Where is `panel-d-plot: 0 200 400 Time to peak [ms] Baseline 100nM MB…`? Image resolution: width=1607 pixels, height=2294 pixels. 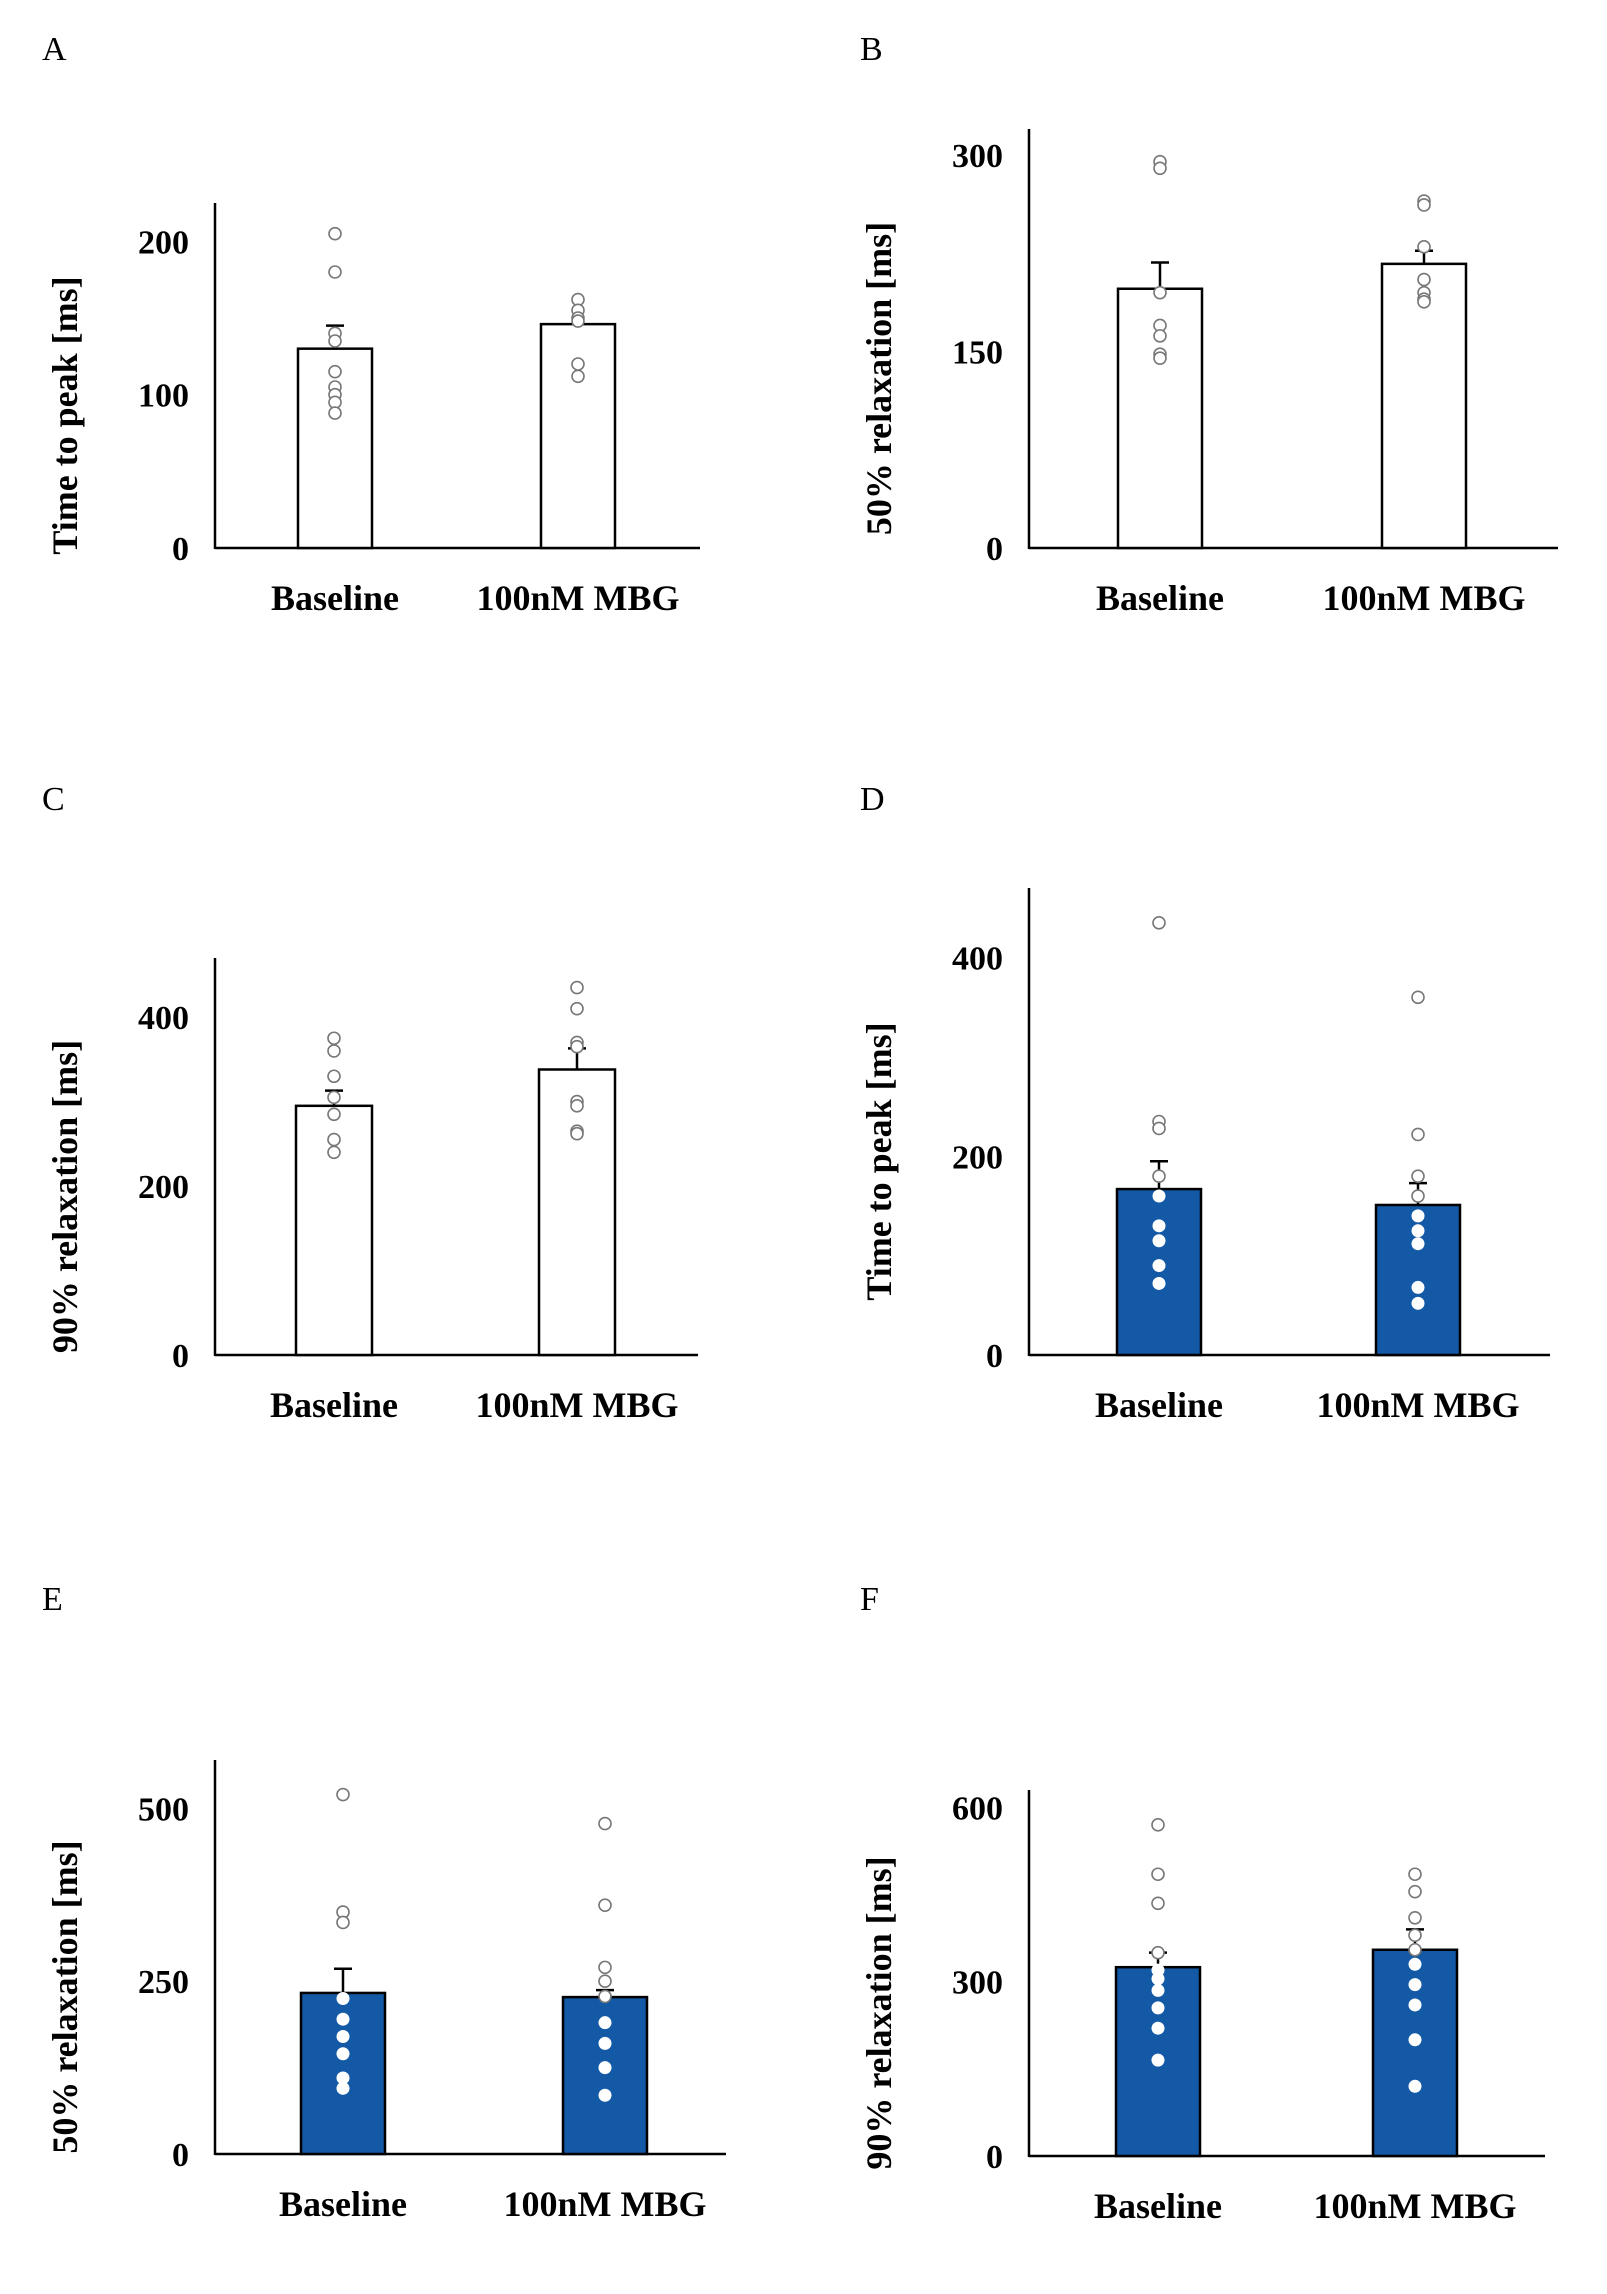 panel-d-plot: 0 200 400 Time to peak [ms] Baseline 100nM MB… is located at coordinates (1204, 1156).